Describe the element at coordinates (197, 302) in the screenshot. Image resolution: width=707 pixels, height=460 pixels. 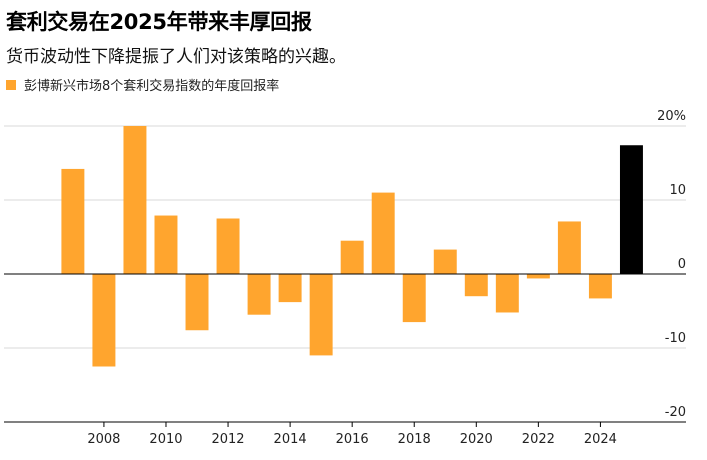
I see `bar-2011` at that location.